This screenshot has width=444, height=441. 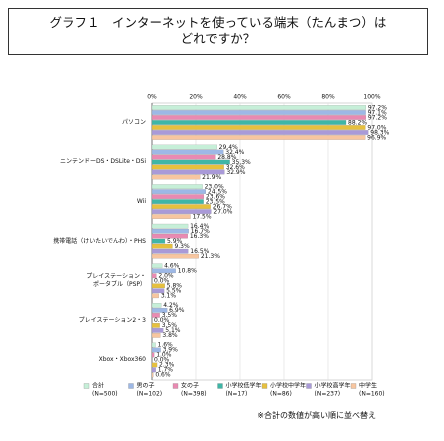 What do you see at coordinates (105, 394) in the screenshot?
I see `legend-n: (N=500)` at bounding box center [105, 394].